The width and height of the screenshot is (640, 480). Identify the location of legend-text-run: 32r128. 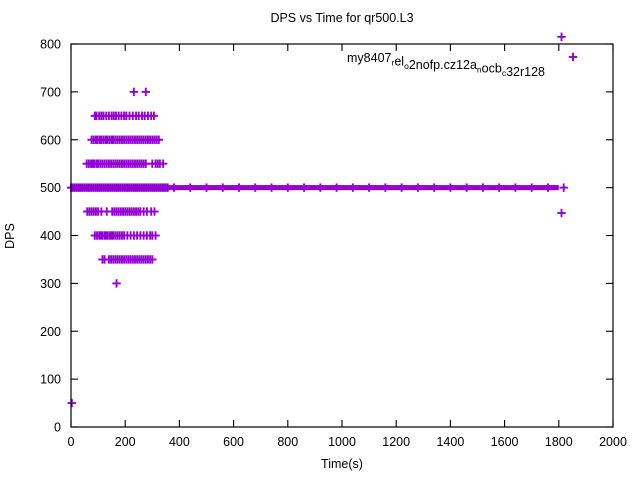
(525, 72).